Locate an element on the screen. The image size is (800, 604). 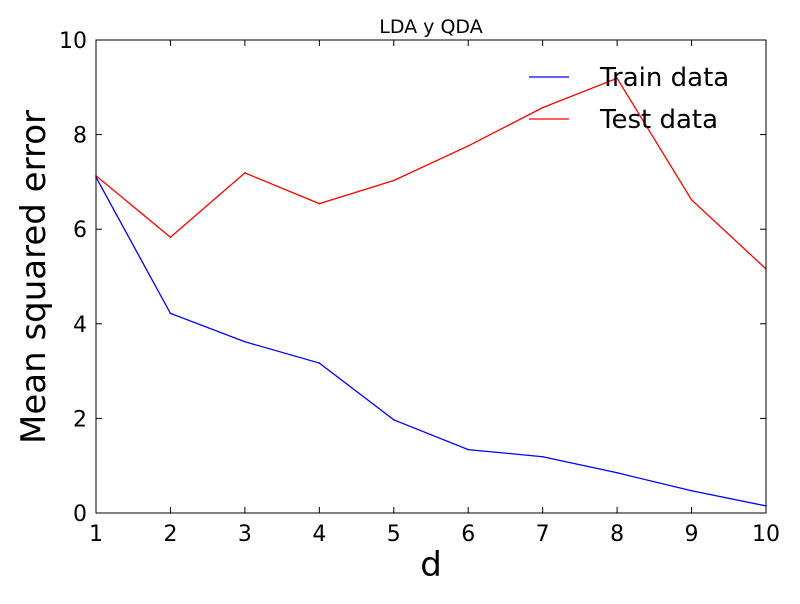
x-axis-label: d is located at coordinates (431, 565).